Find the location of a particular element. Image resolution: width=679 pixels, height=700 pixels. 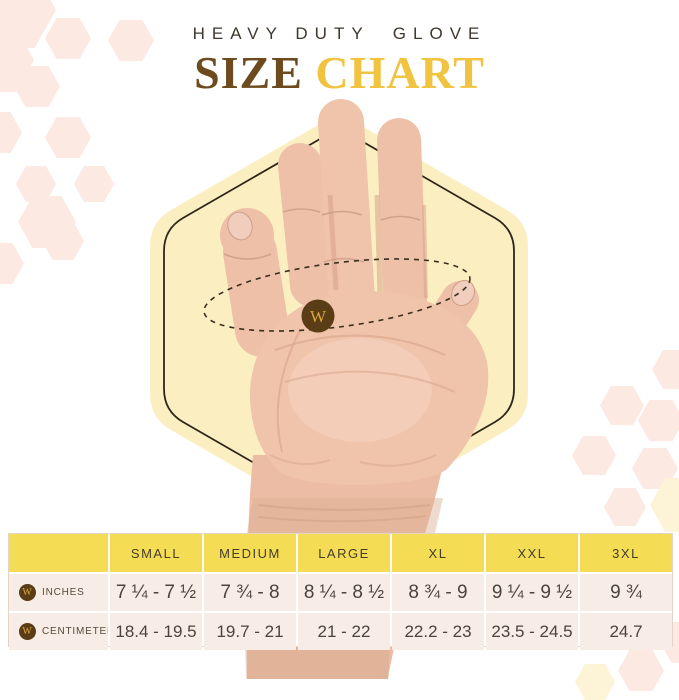

table-corner-cell is located at coordinates (58, 553).